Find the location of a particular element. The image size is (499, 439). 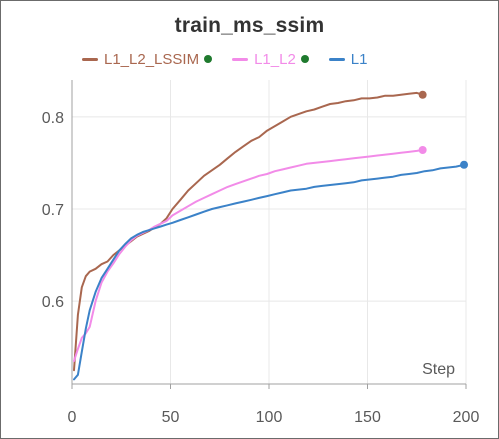

x-axis-label: Step is located at coordinates (438, 369).